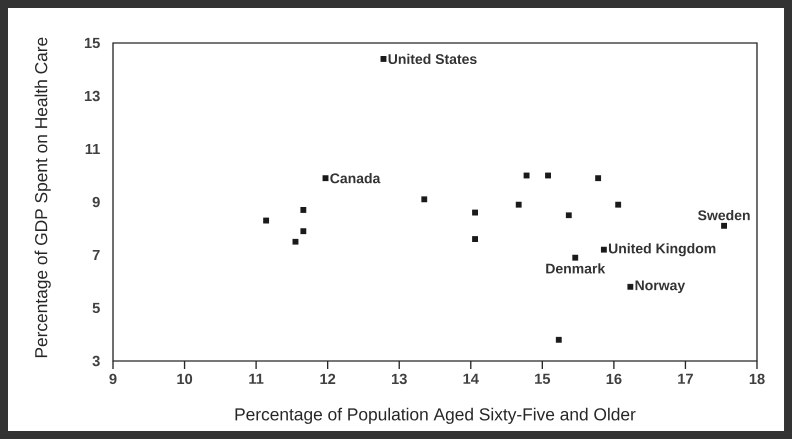  What do you see at coordinates (256, 379) in the screenshot?
I see `x-tick-label: 11` at bounding box center [256, 379].